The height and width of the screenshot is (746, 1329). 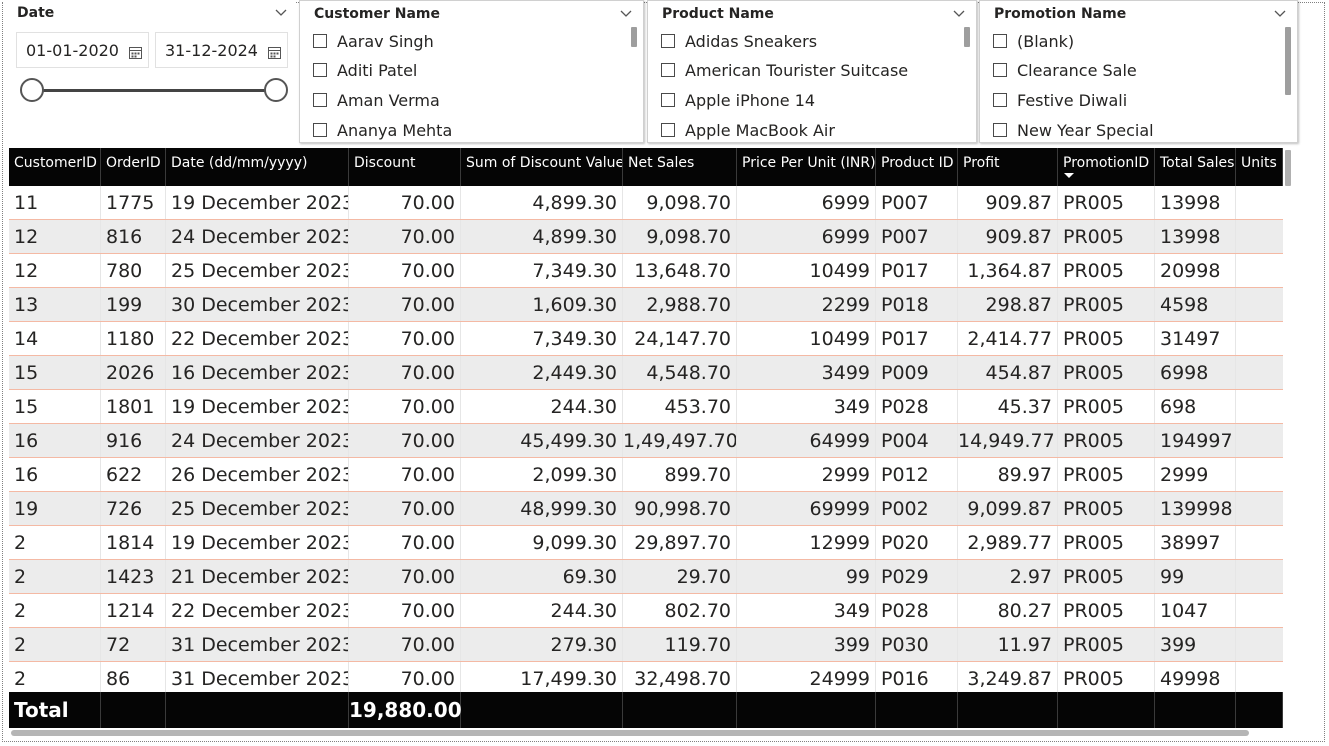 I want to click on slicer-item: Adidas Sneakers, so click(x=739, y=41).